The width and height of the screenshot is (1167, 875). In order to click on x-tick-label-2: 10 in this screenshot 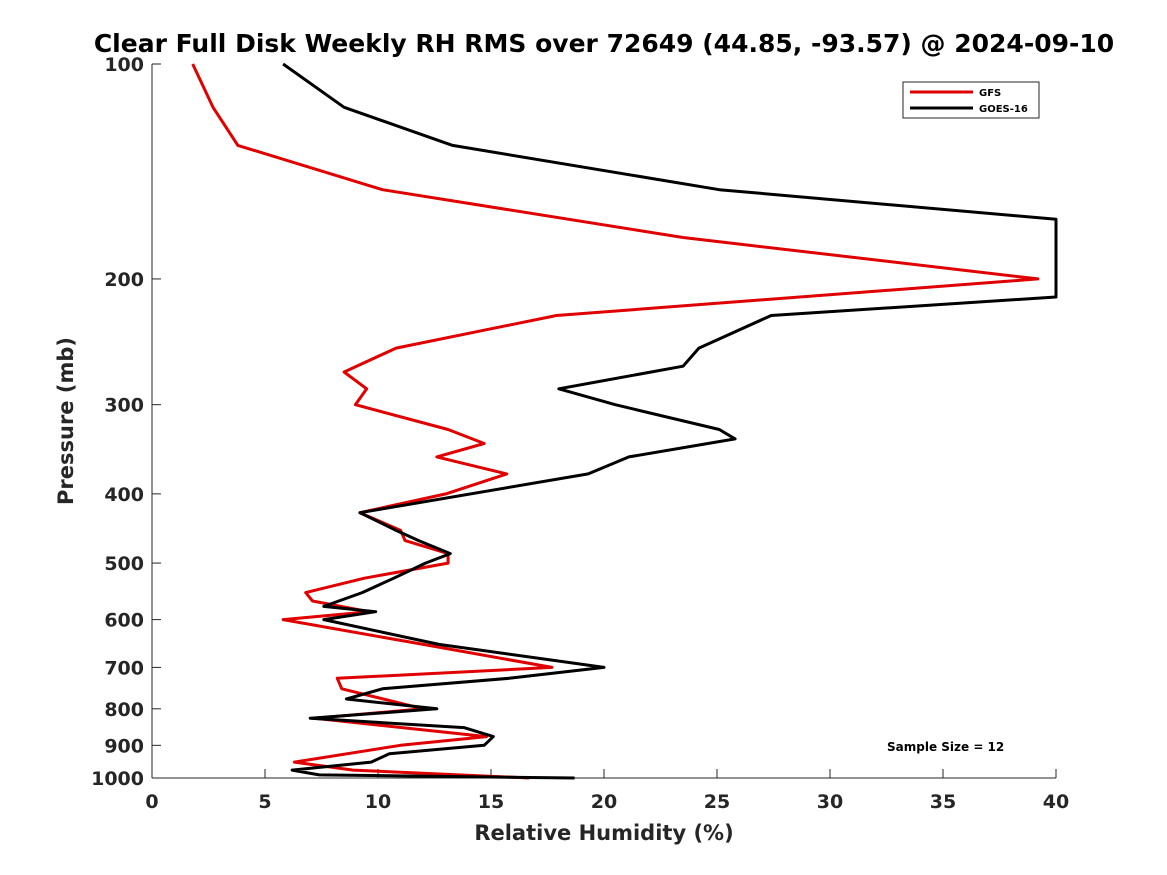, I will do `click(378, 802)`.